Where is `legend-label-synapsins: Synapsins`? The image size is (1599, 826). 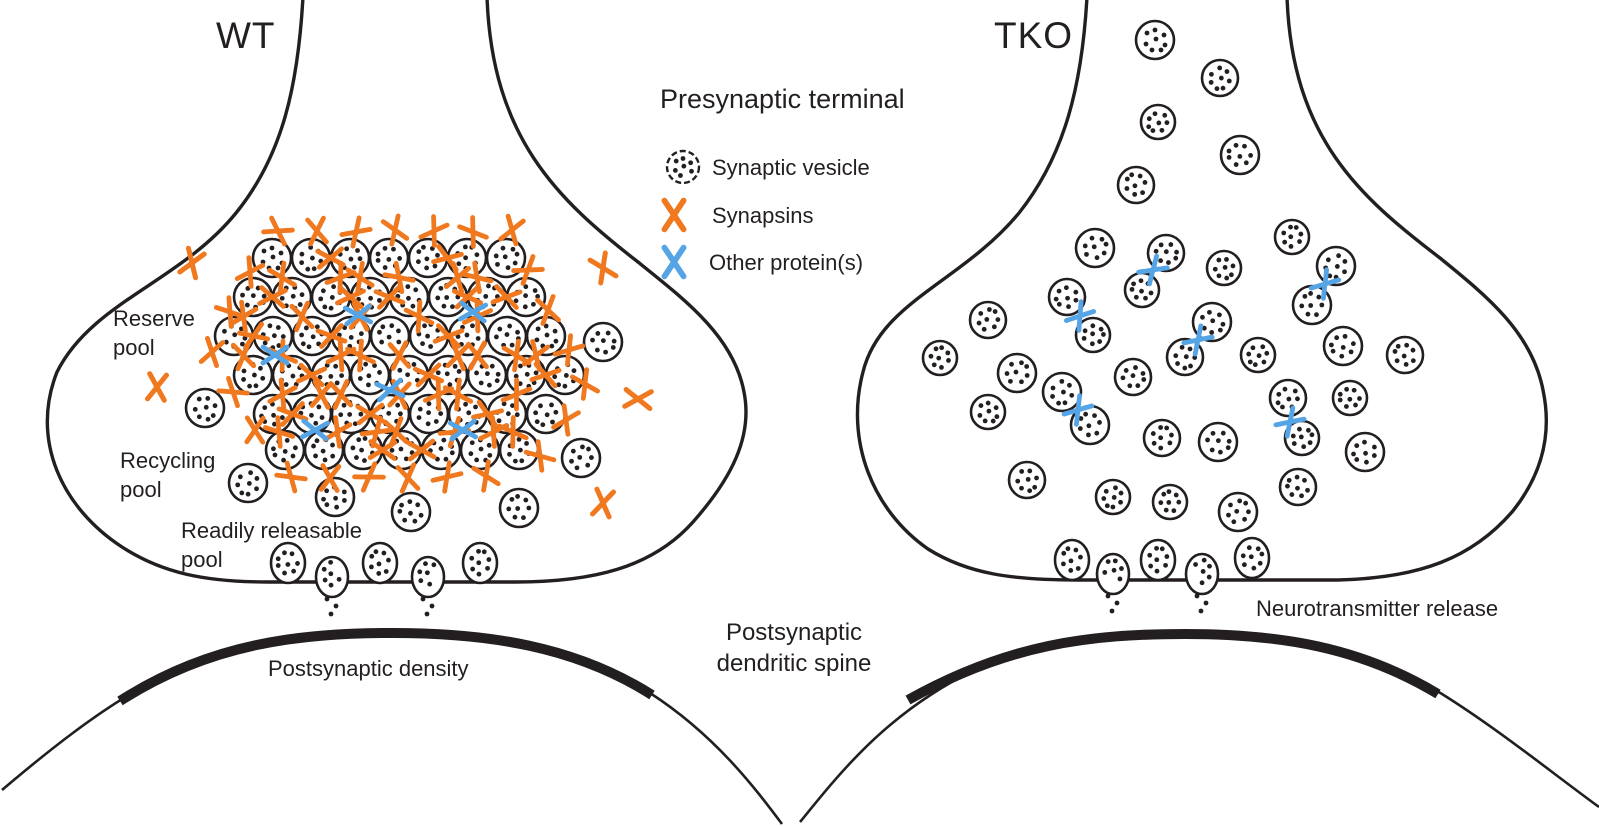
legend-label-synapsins: Synapsins is located at coordinates (763, 215).